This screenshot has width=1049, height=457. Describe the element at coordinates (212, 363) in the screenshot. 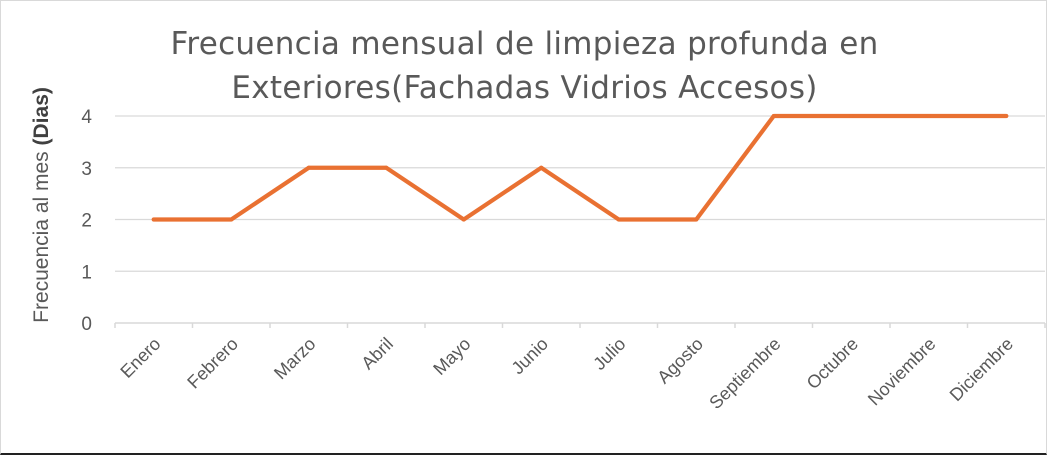

I see `x-tick-label: Febrero` at that location.